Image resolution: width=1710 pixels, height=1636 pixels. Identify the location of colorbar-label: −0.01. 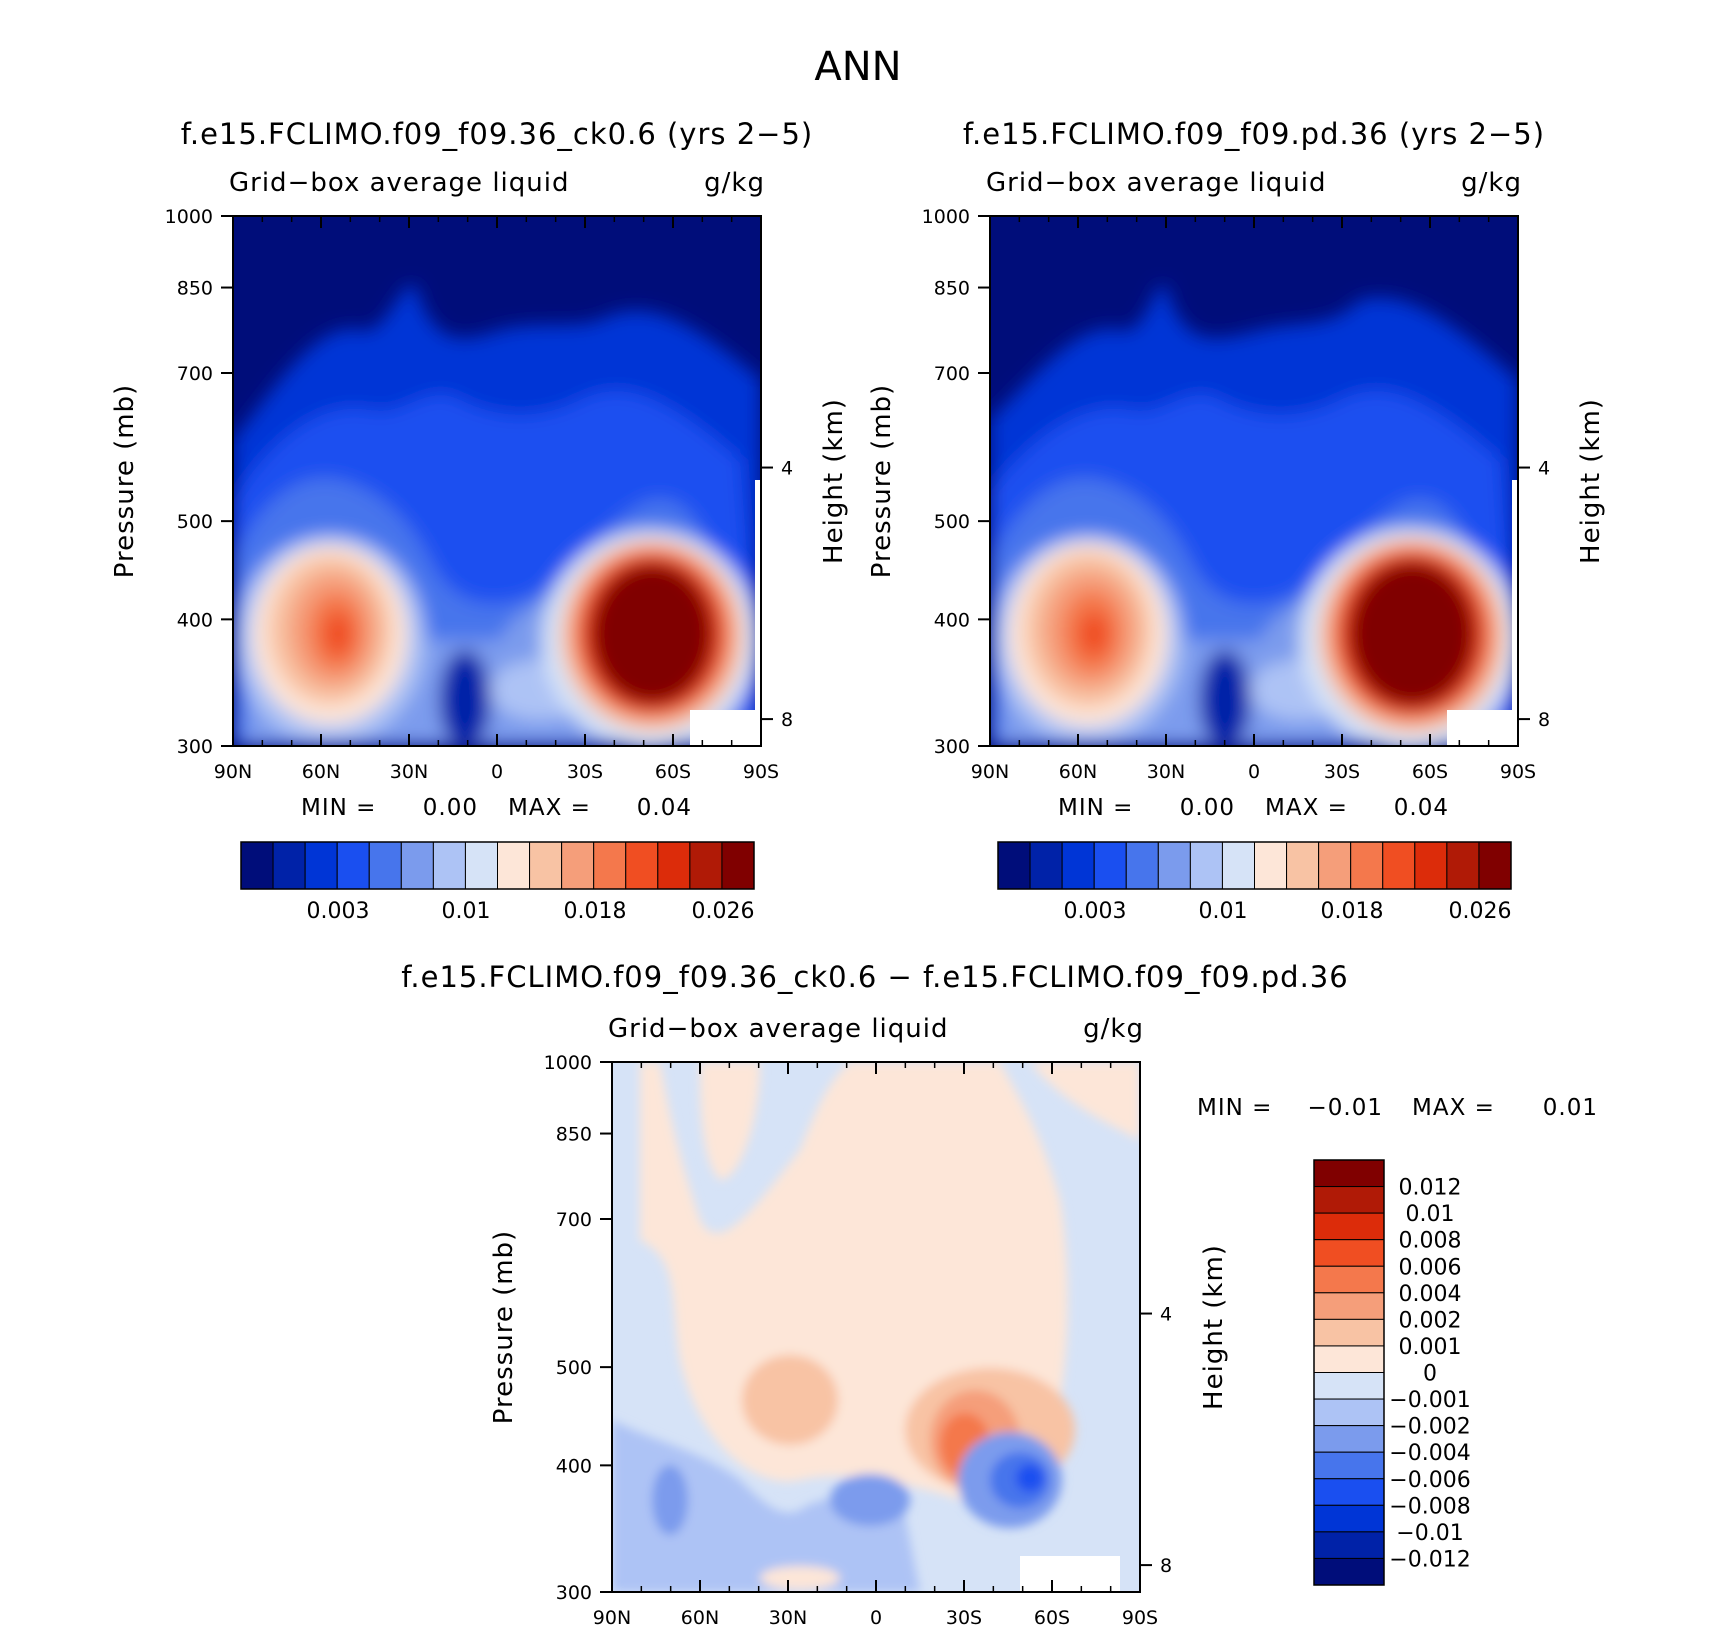
(1429, 1533).